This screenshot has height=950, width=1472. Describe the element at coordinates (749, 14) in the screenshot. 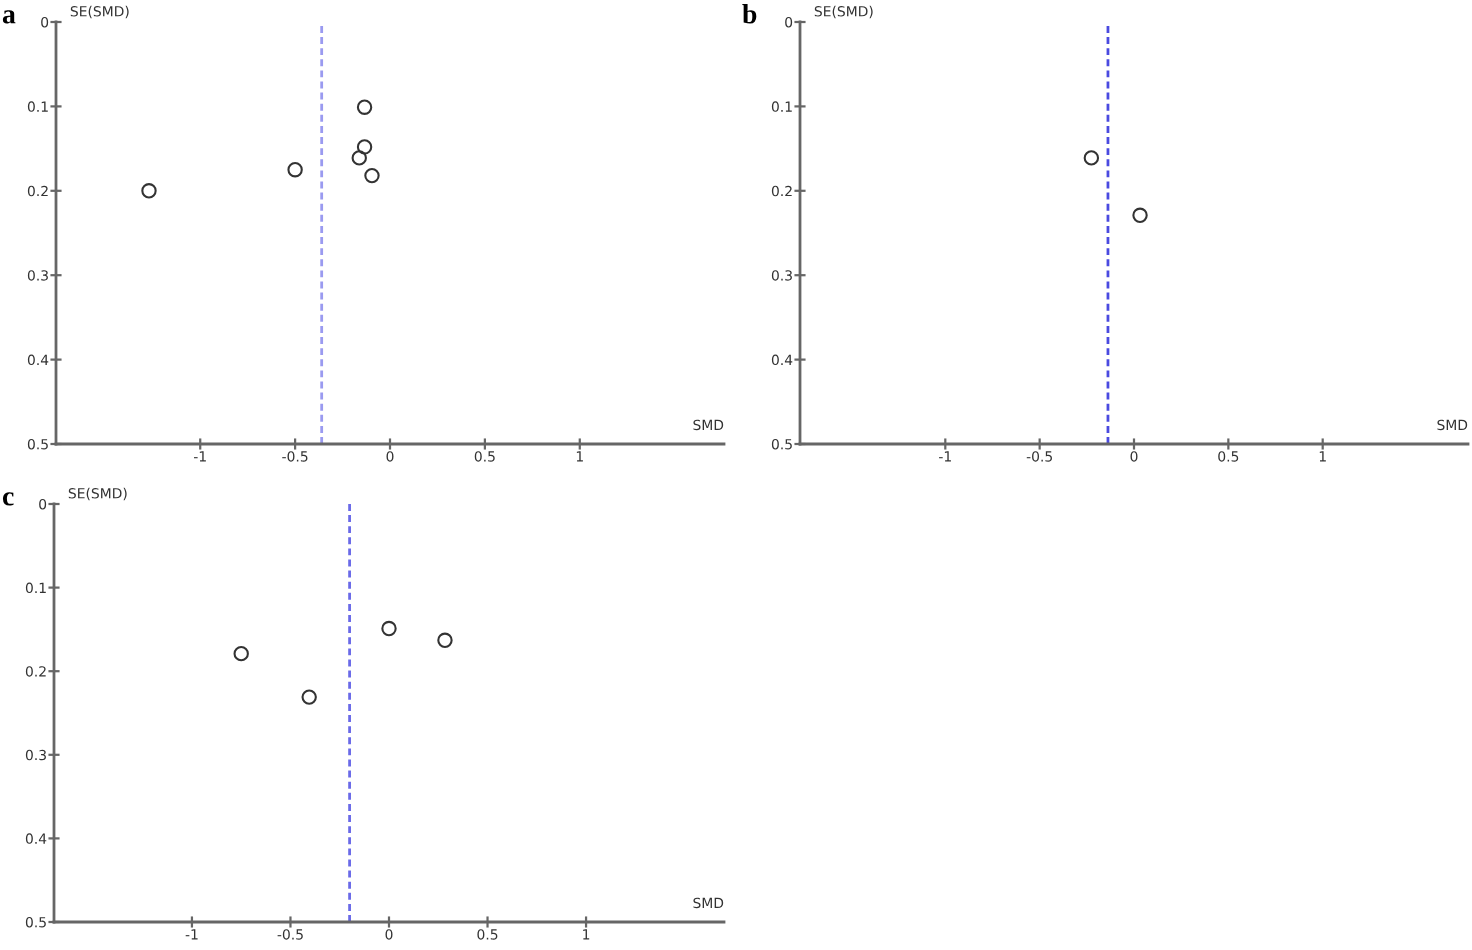

I see `chart-title: b` at that location.